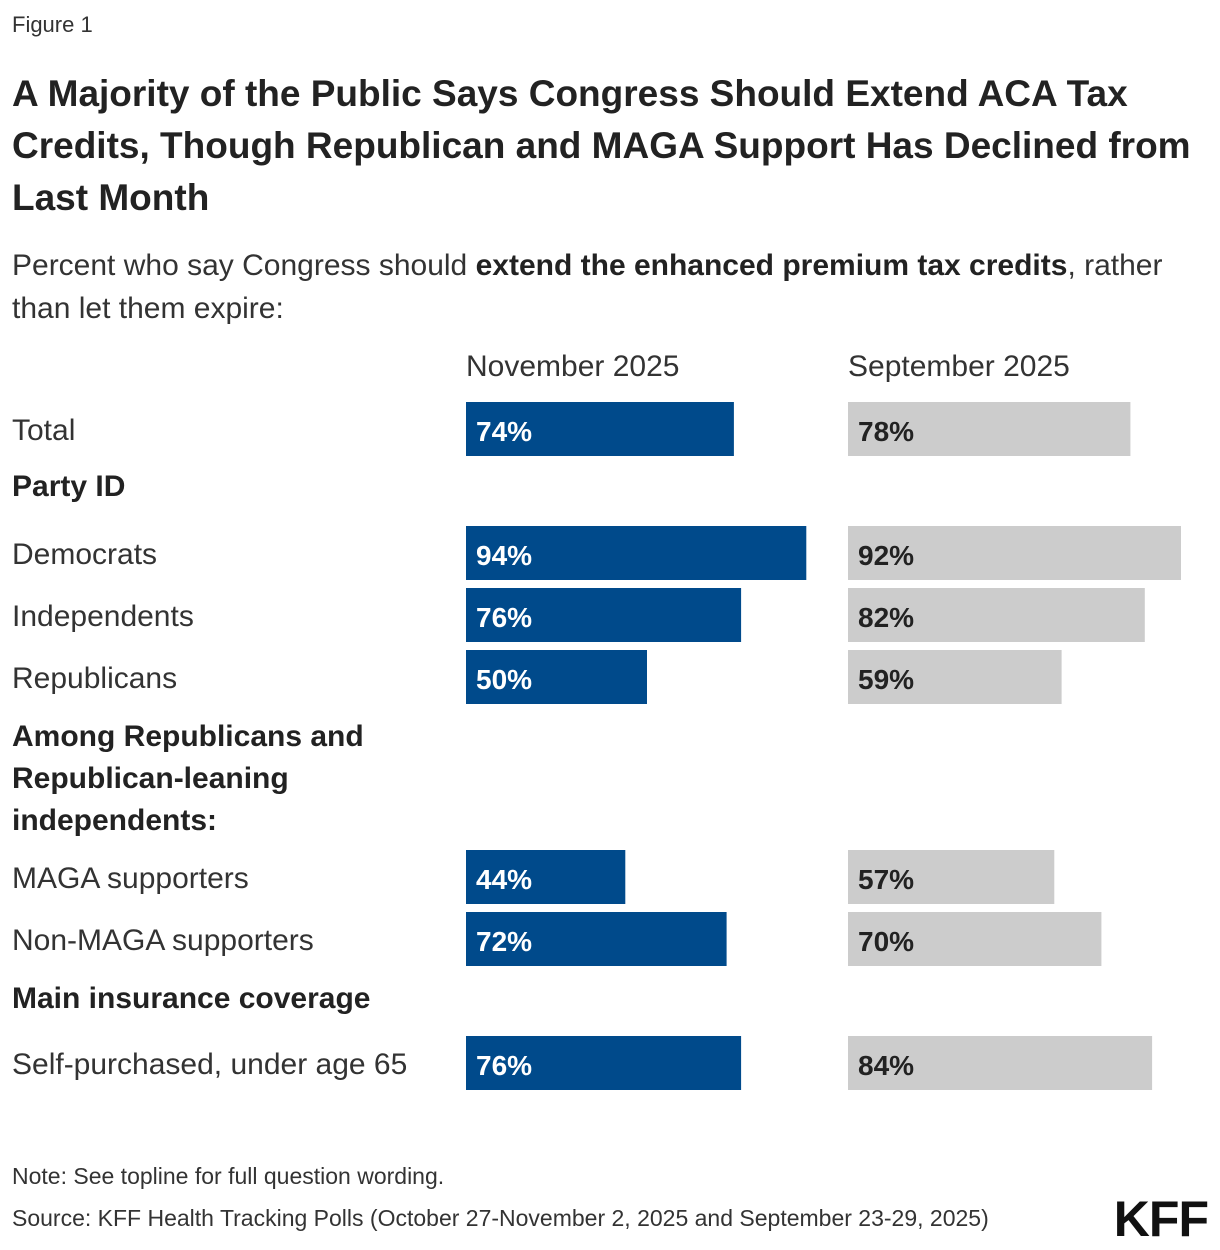  I want to click on bar-label-november-republicans: 50%, so click(504, 679).